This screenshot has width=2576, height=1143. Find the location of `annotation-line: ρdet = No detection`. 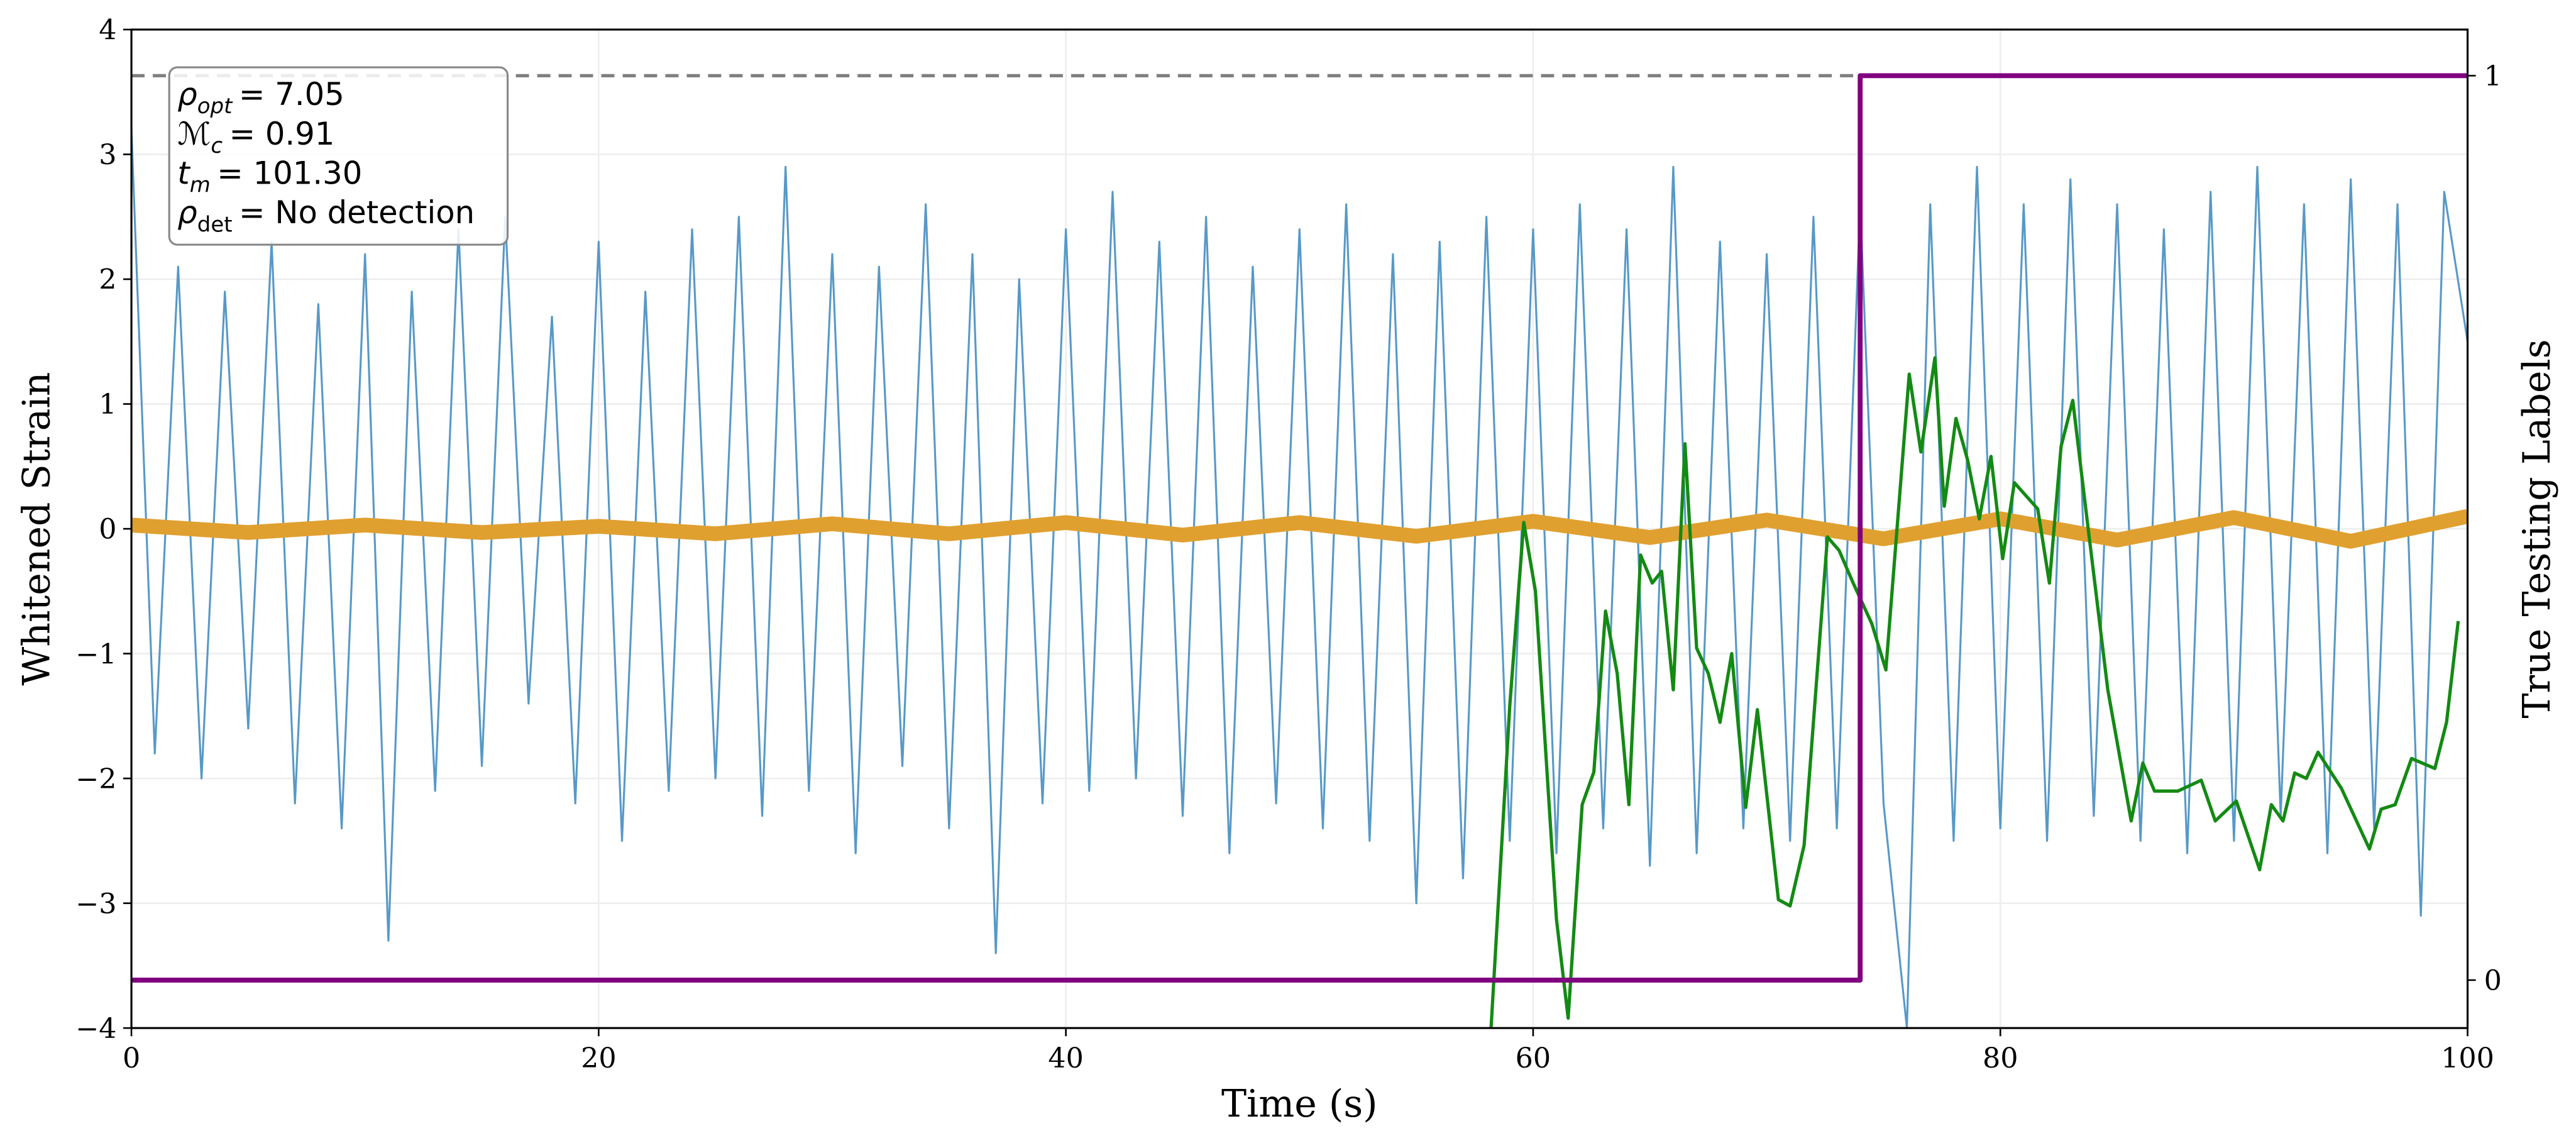

annotation-line: ρdet = No detection is located at coordinates (326, 215).